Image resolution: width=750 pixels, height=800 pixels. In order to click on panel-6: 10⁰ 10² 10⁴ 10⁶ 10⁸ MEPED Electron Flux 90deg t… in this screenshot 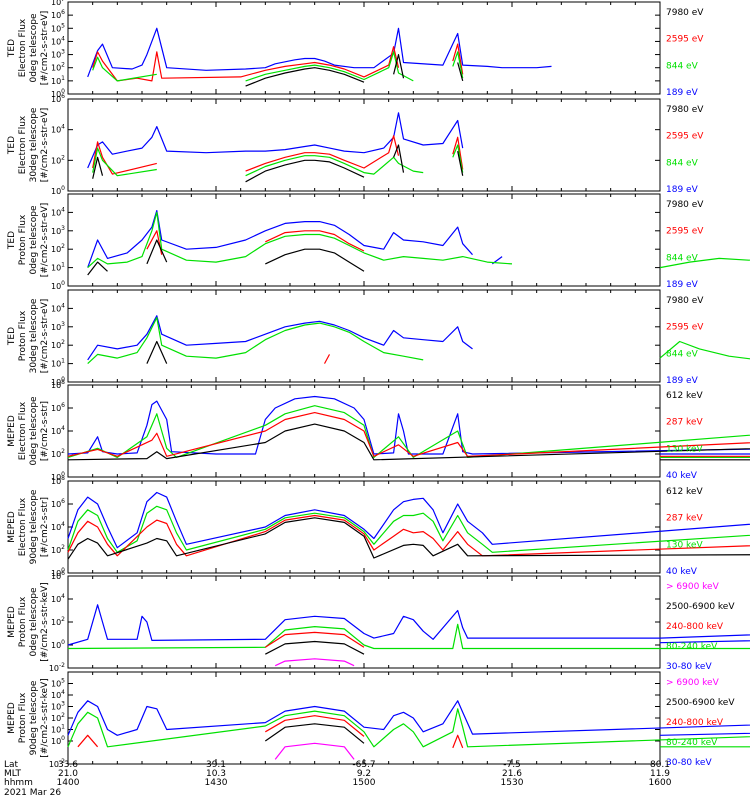, I will do `click(378, 526)`.